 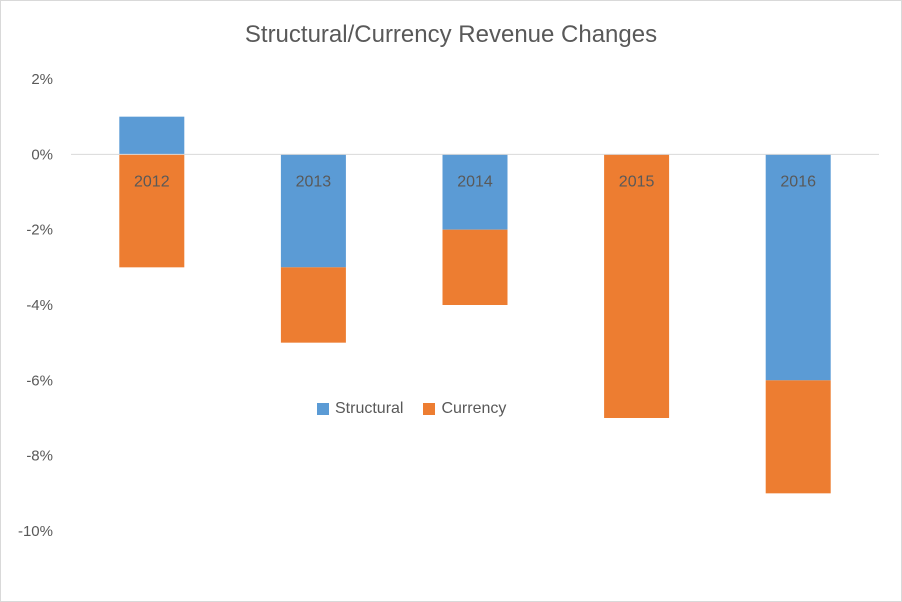 I want to click on bar-currency-2014, so click(x=475, y=267).